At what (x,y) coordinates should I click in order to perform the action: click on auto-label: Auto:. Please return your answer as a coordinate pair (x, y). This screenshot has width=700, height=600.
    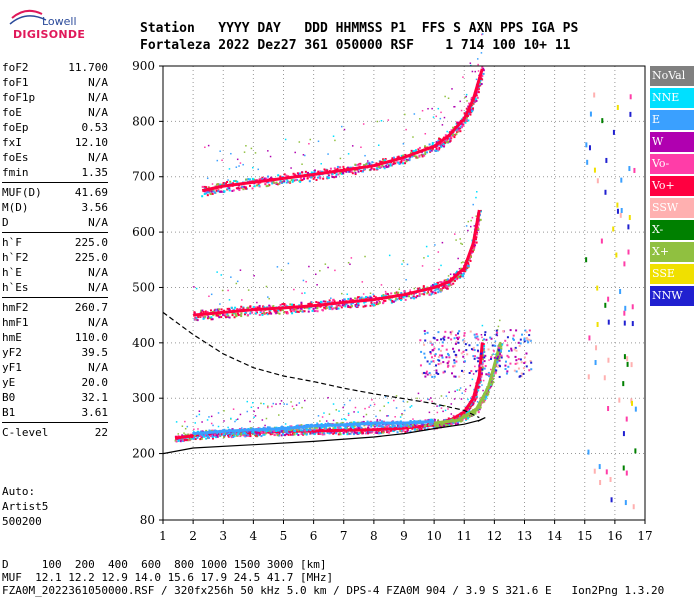
    Looking at the image, I should click on (19, 491).